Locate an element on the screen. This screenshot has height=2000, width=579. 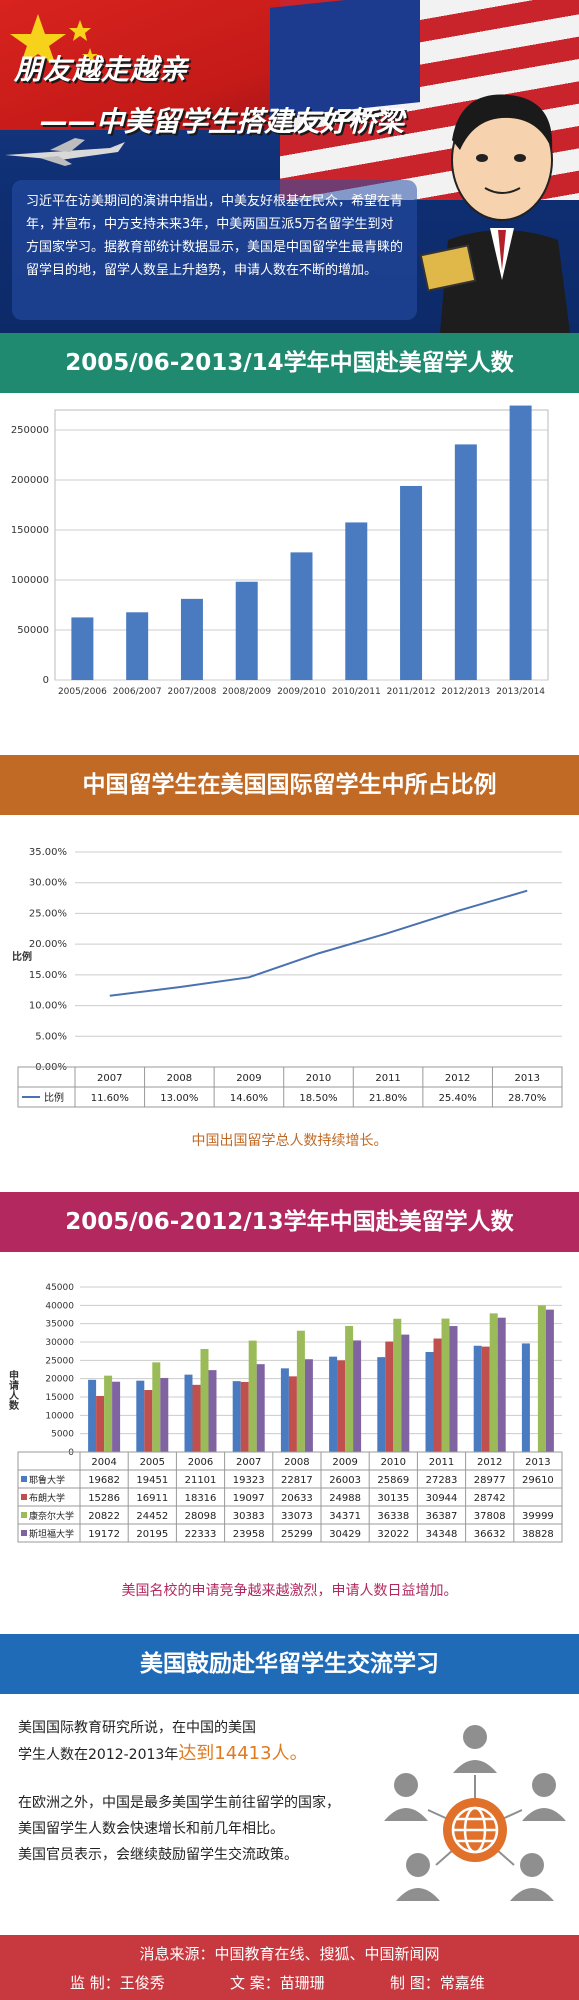
table-value: 25.40% is located at coordinates (458, 1098).